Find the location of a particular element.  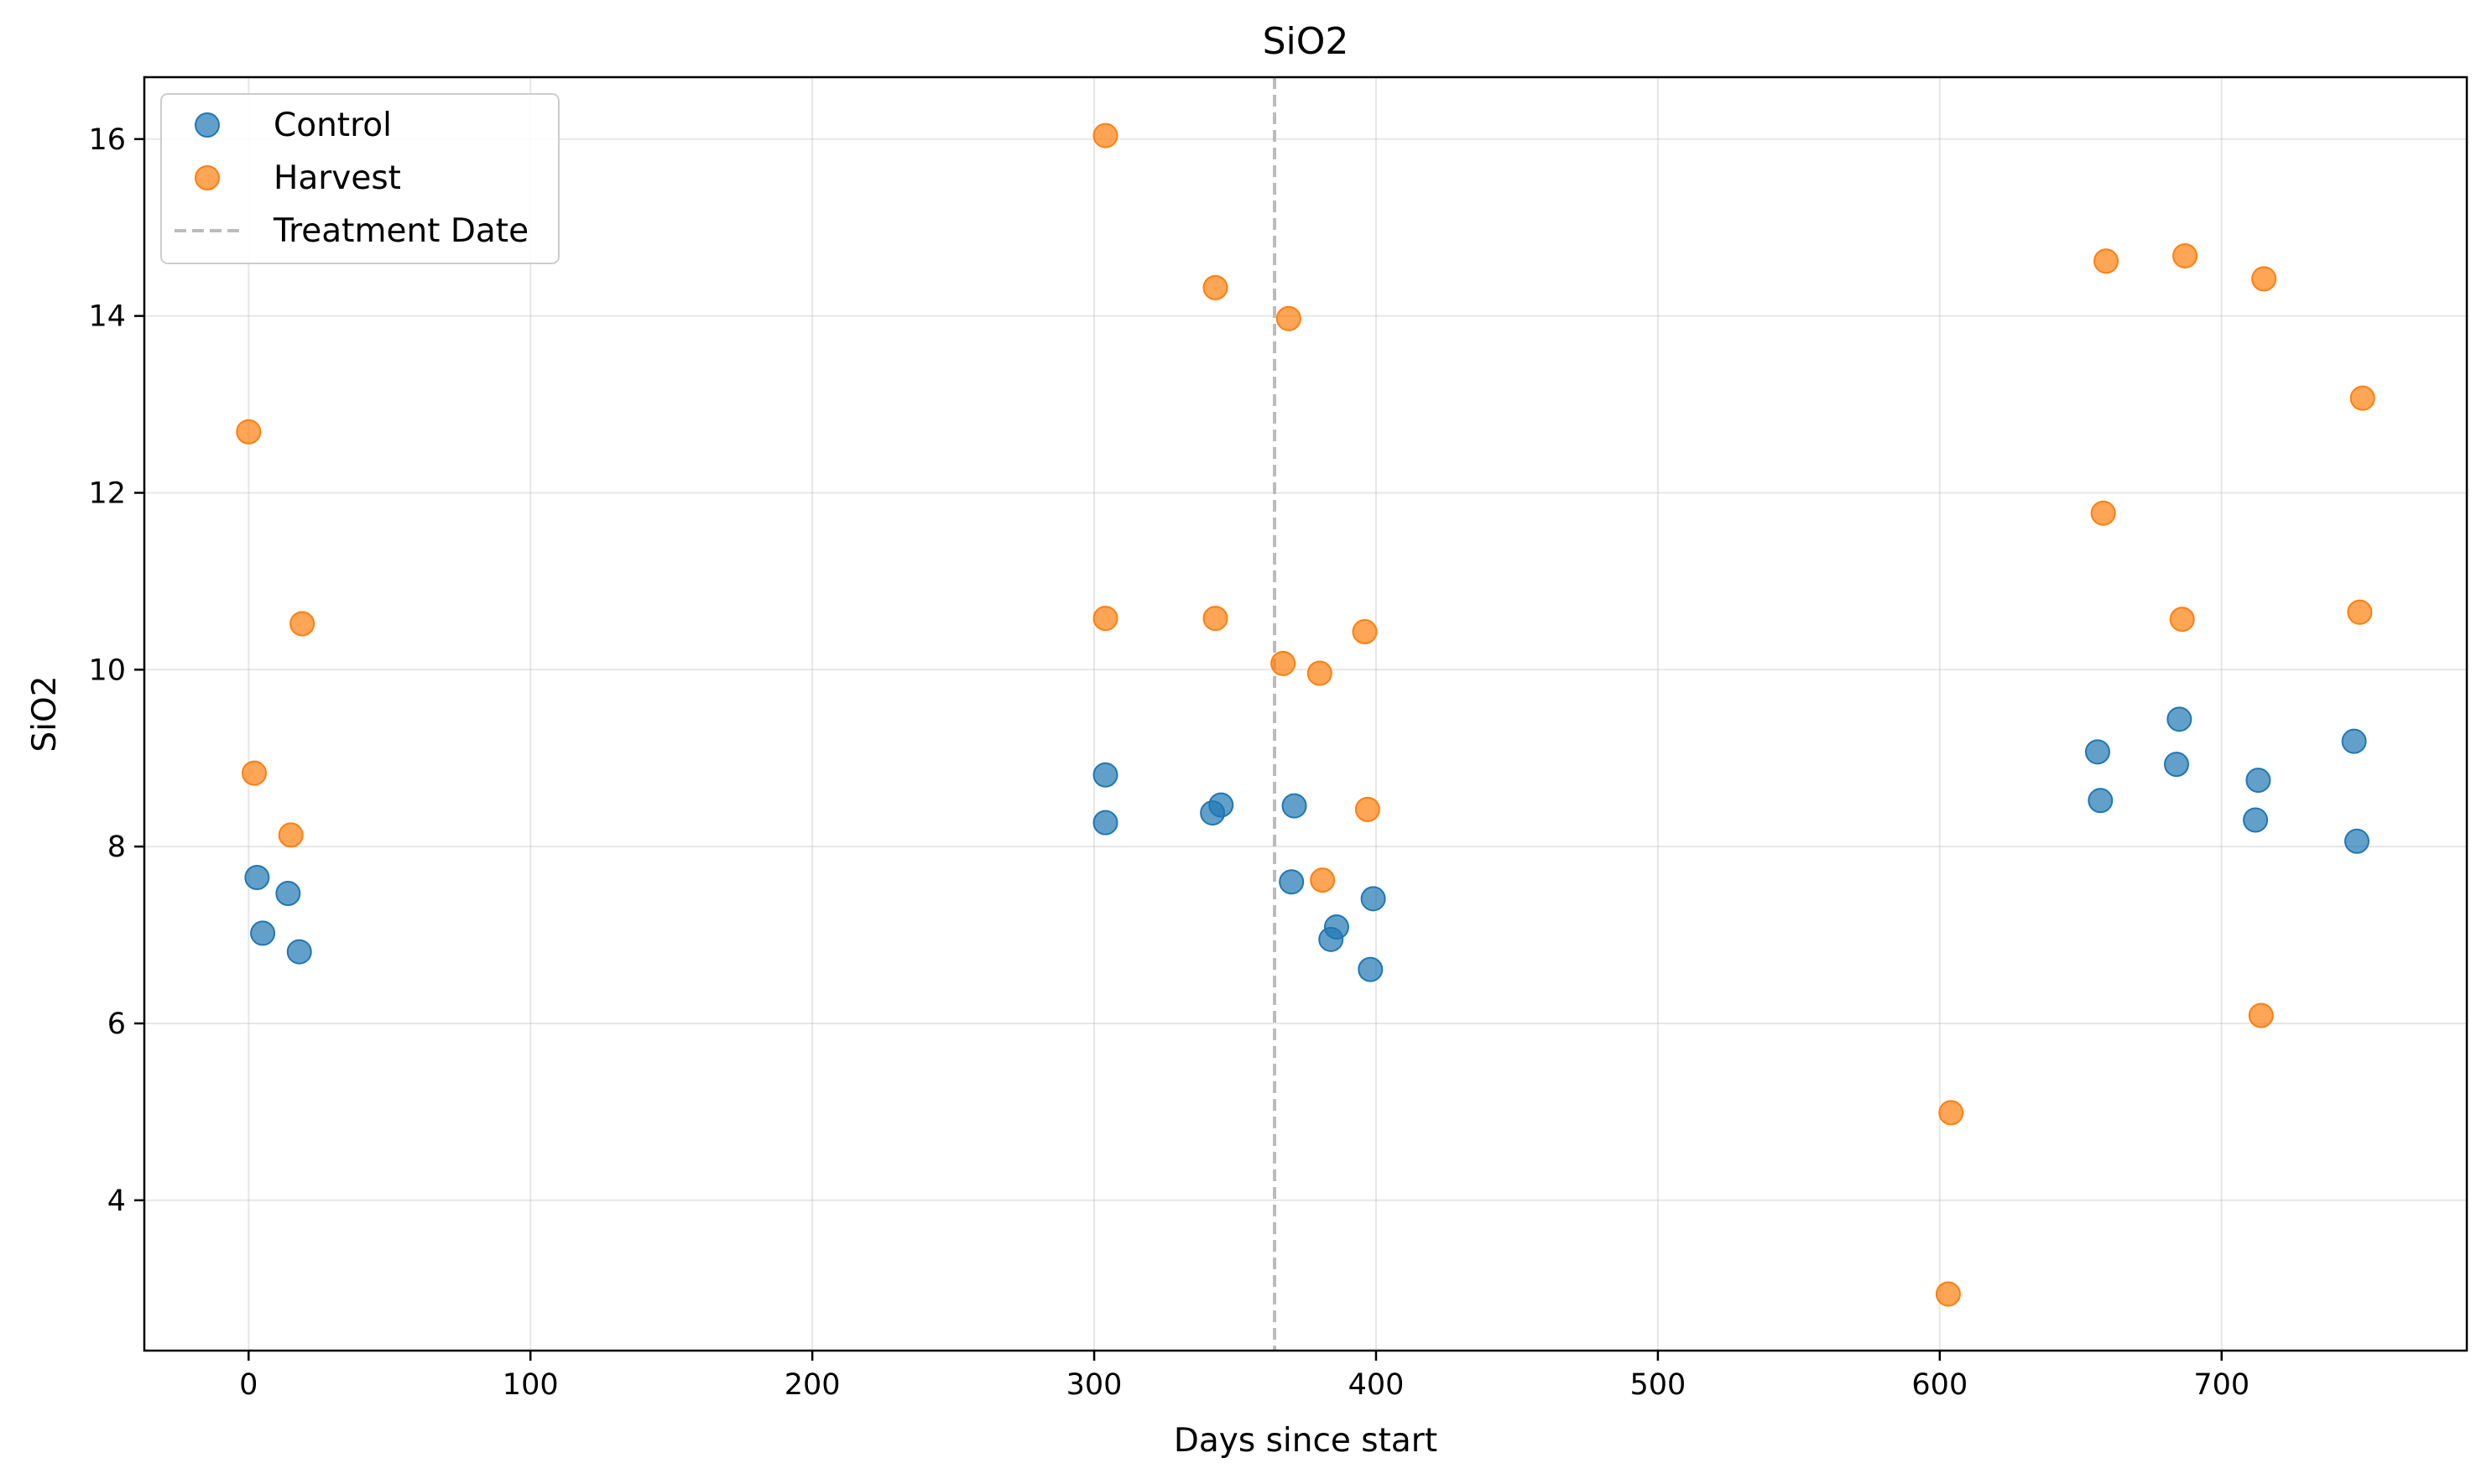

y-tick-label: 10 is located at coordinates (107, 670).